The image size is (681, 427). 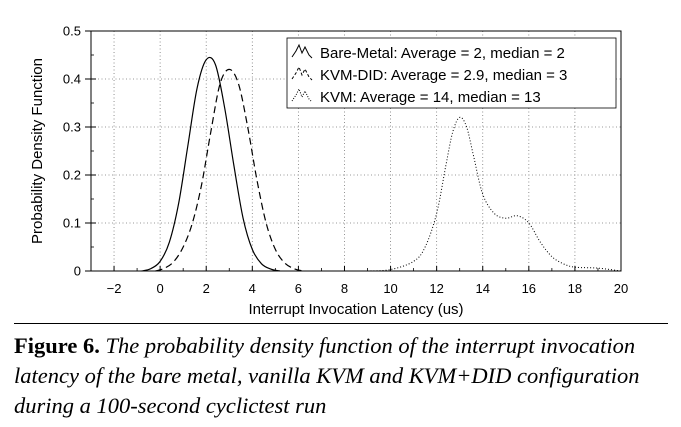 I want to click on x-tick-label: 2, so click(x=206, y=288).